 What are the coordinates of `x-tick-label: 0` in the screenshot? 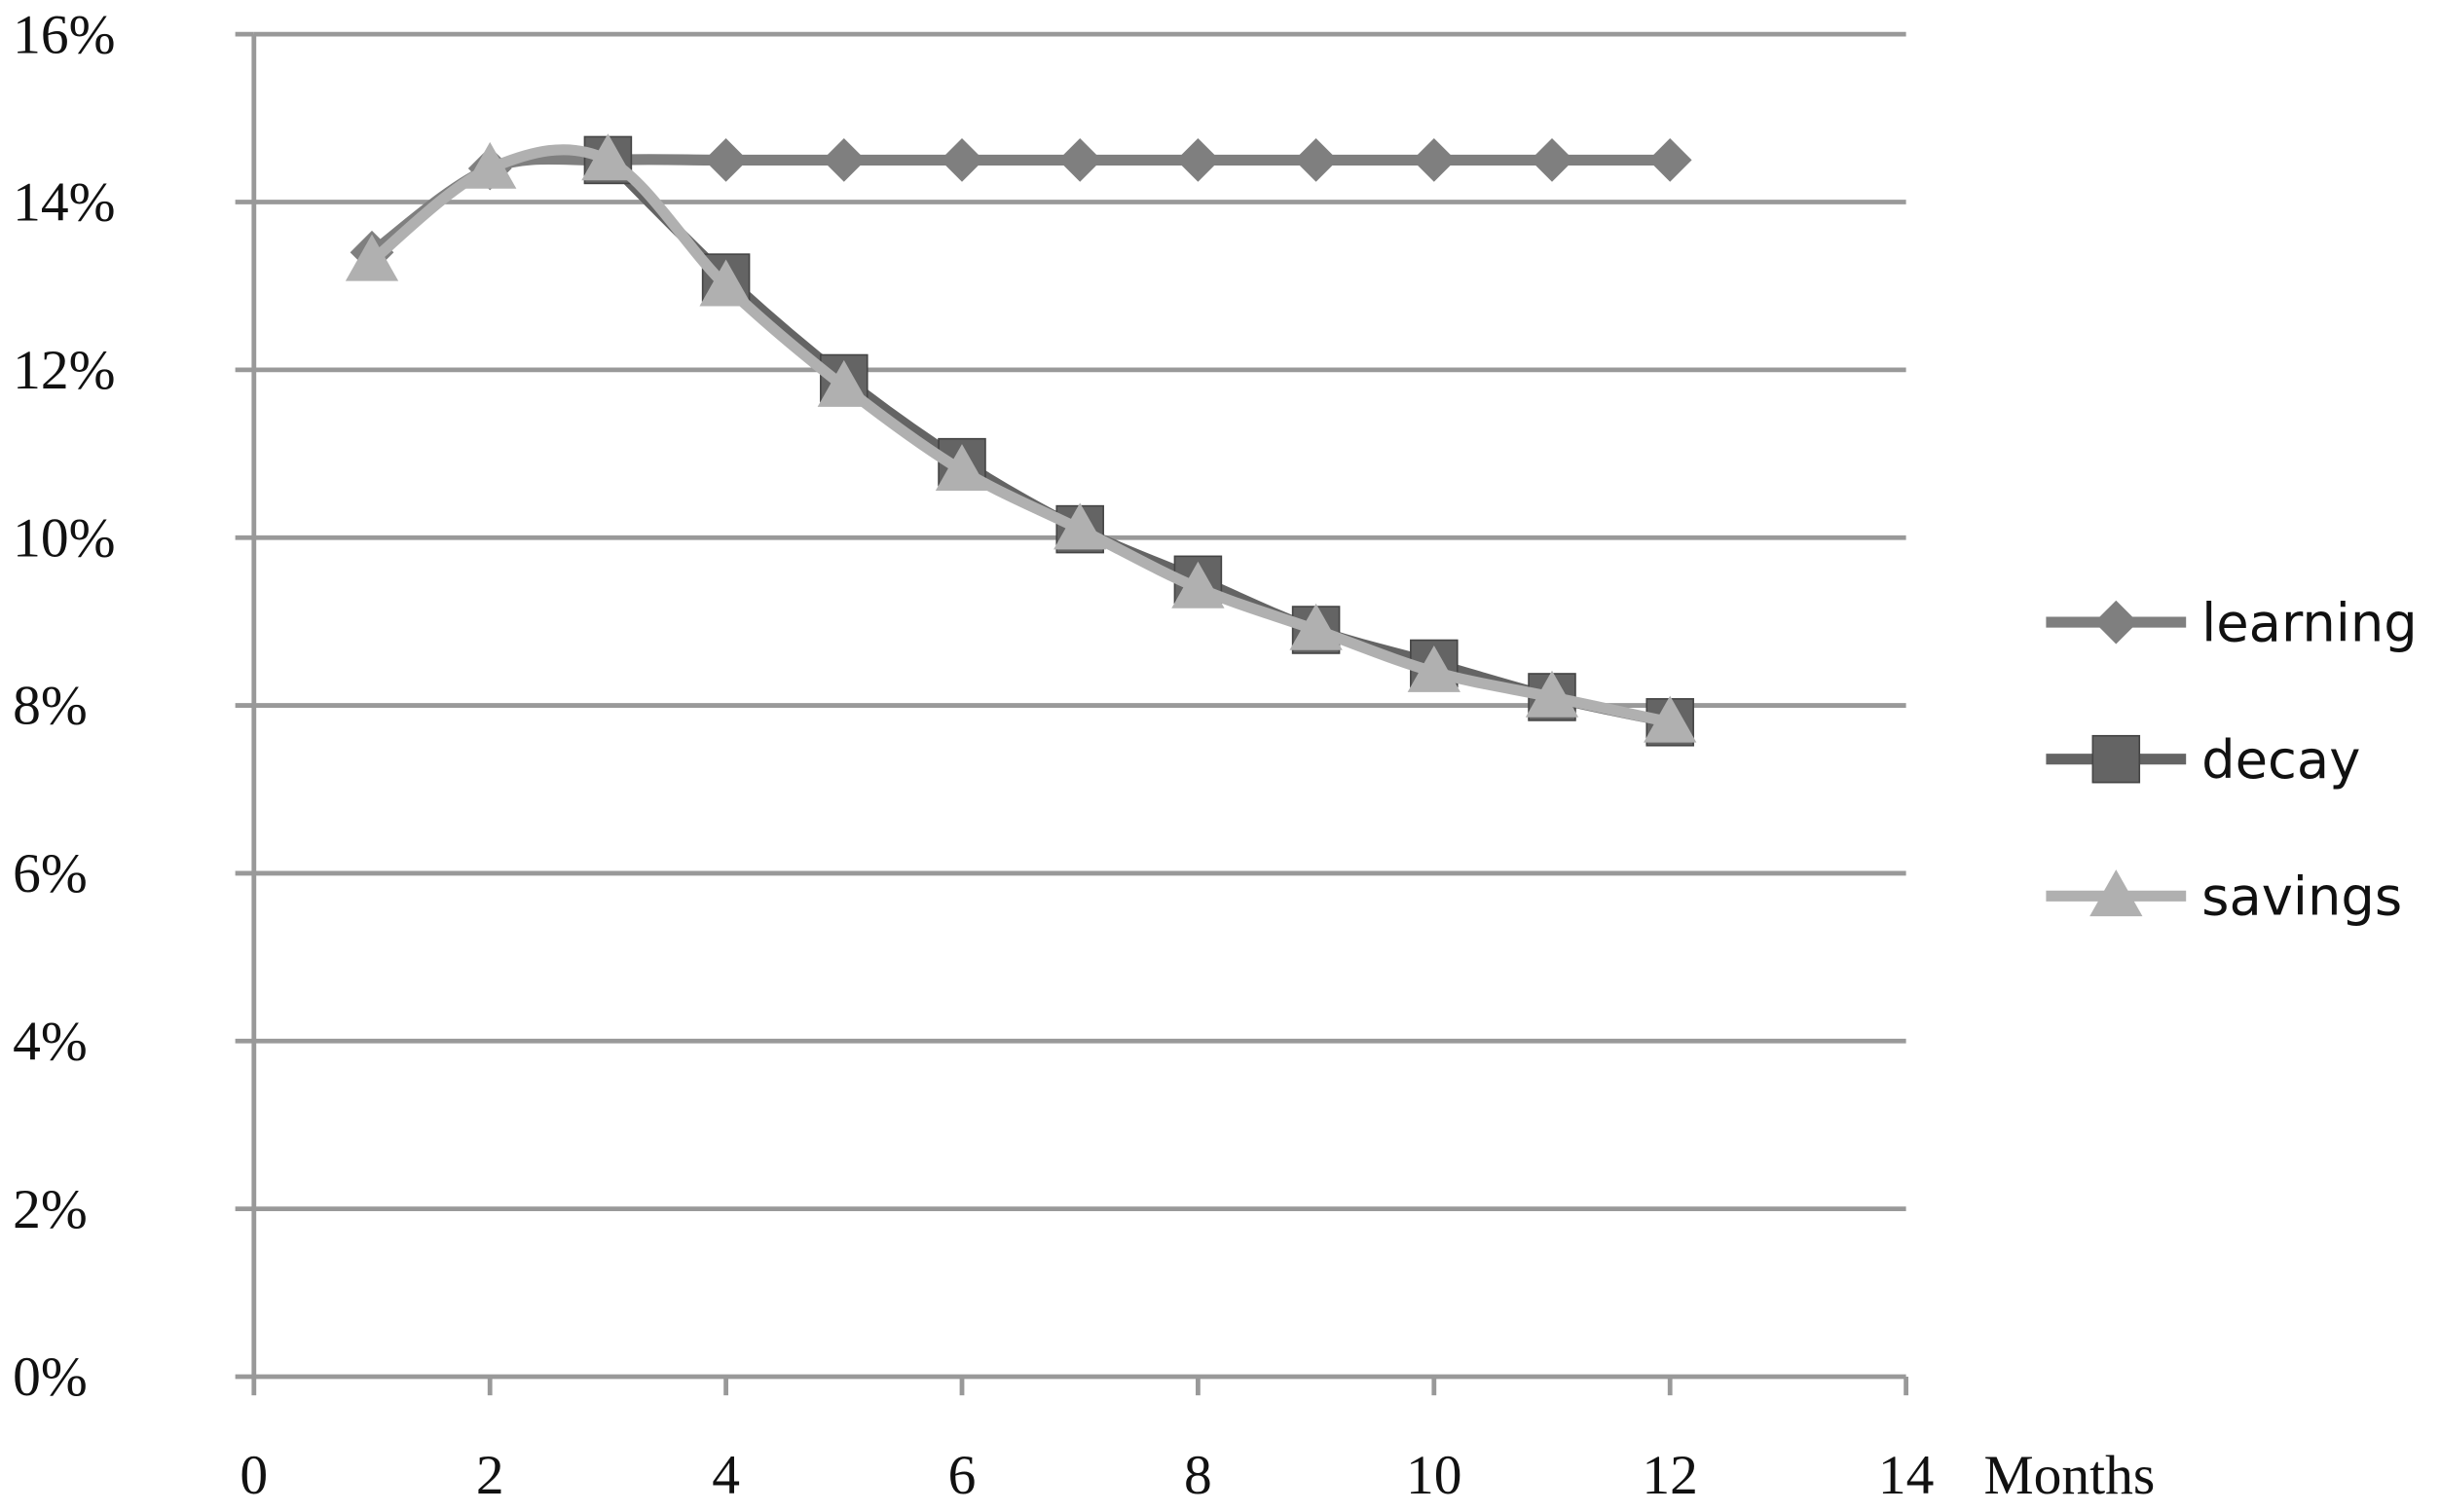 It's located at (254, 1475).